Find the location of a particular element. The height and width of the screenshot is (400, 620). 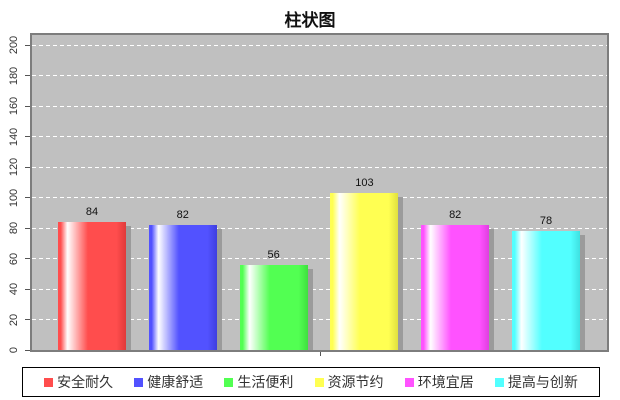

legend-item-资源节约: 资源节约 is located at coordinates (349, 382).